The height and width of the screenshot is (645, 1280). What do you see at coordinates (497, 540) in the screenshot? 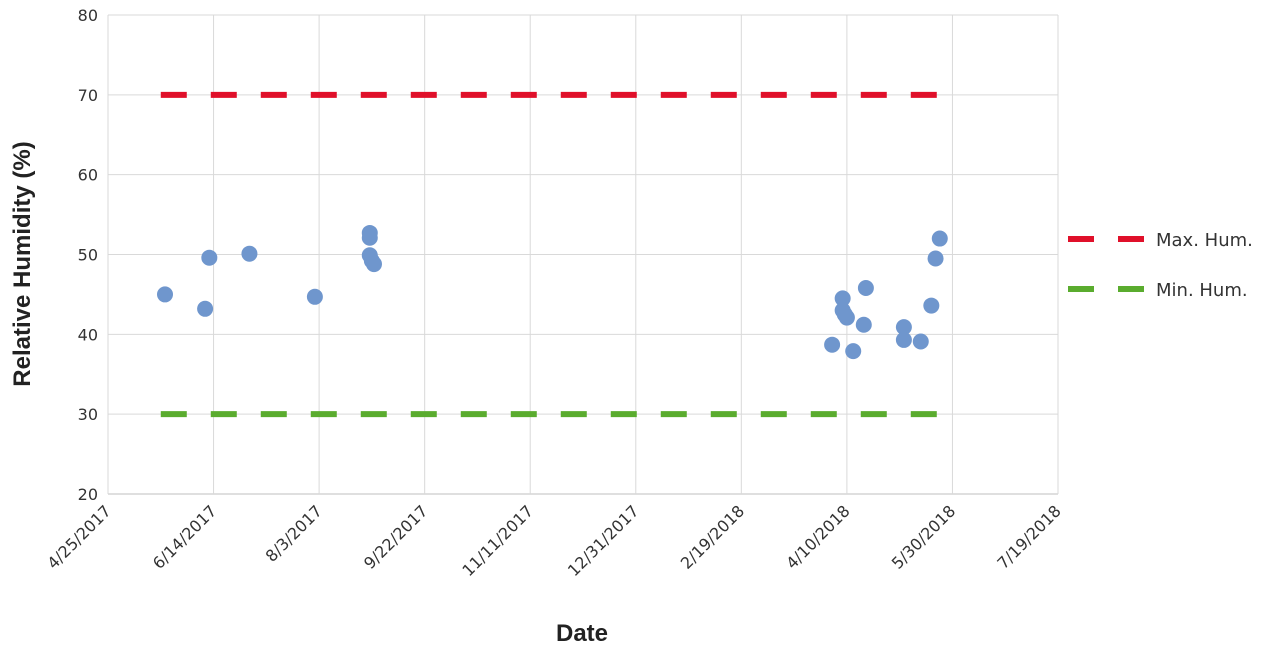
I see `x-tick-label: 11/11/2017` at bounding box center [497, 540].